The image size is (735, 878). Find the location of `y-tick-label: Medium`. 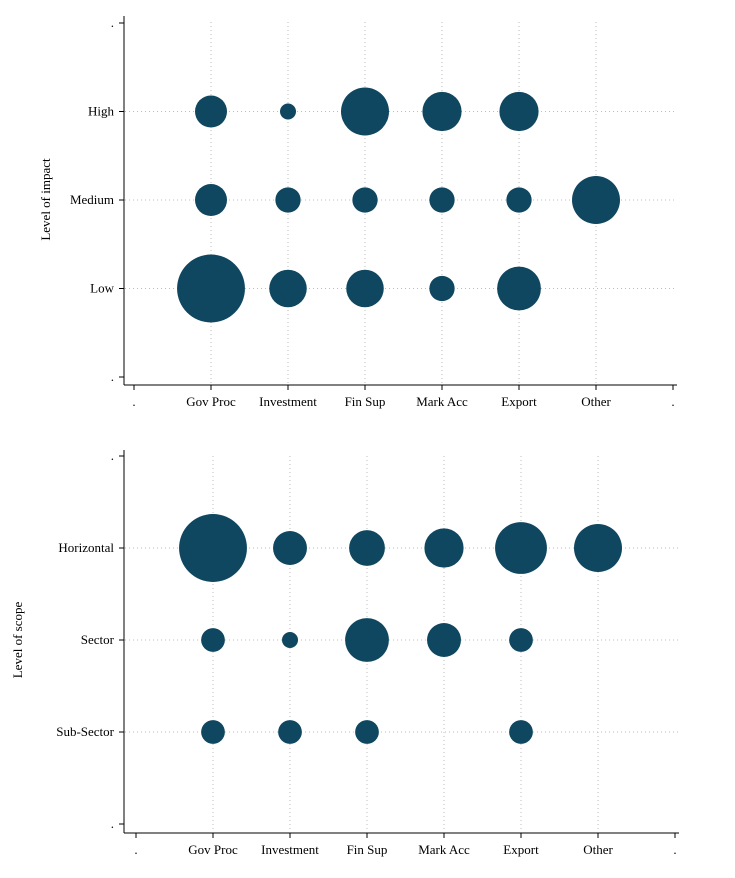

y-tick-label: Medium is located at coordinates (92, 199).